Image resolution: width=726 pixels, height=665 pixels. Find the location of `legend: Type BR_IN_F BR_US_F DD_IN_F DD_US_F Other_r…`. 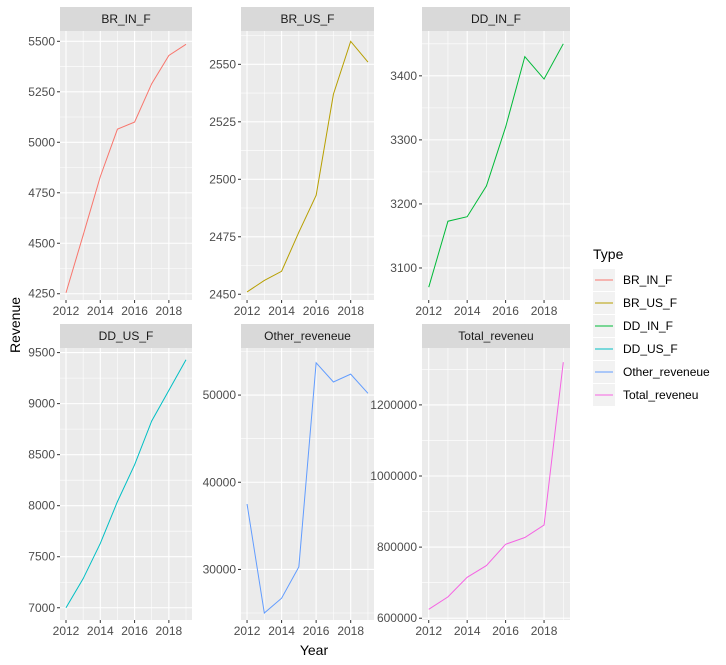

legend: Type BR_IN_F BR_US_F DD_IN_F DD_US_F Other_r… is located at coordinates (651, 326).